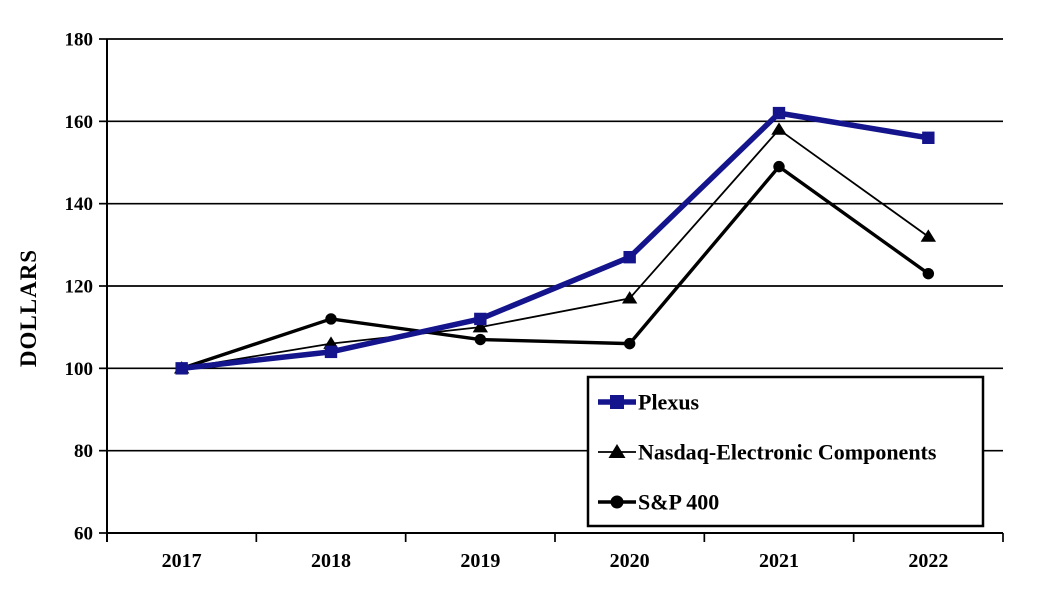 This screenshot has height=595, width=1039. Describe the element at coordinates (779, 561) in the screenshot. I see `x-tick-label: 2021` at that location.